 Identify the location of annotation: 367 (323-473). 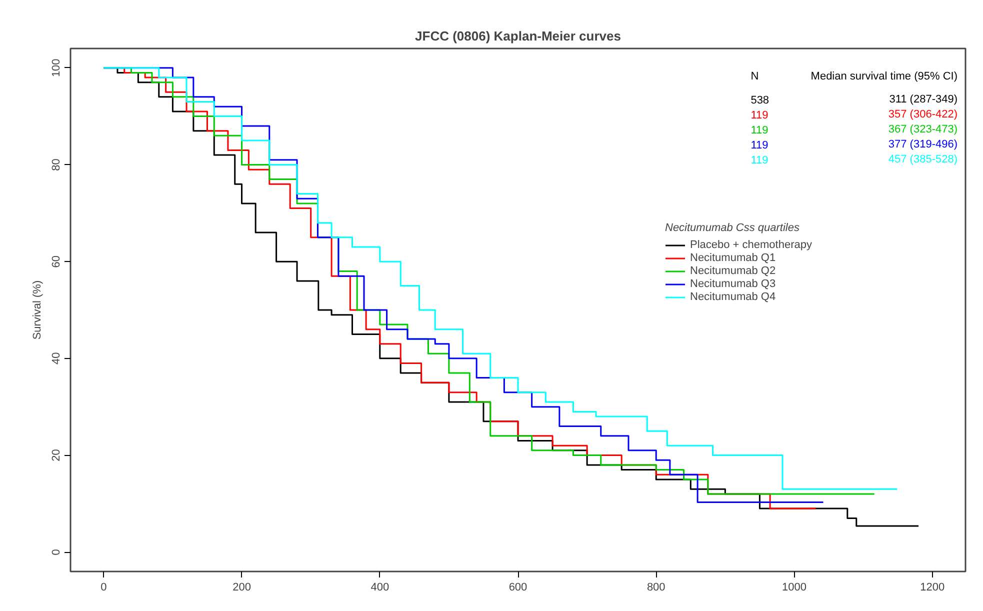
(923, 130).